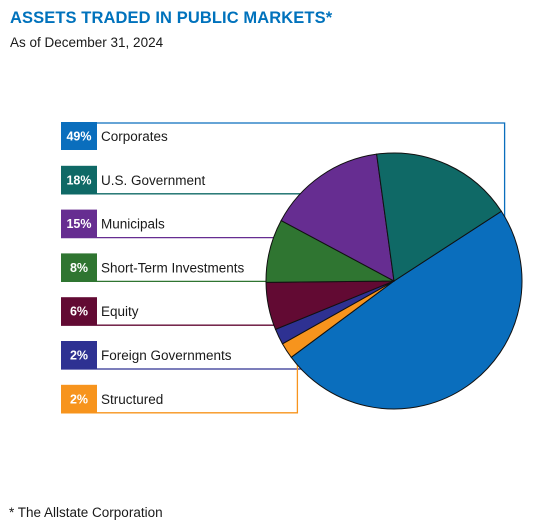 This screenshot has height=531, width=536. I want to click on legend-swatch-u-s-government, so click(79, 179).